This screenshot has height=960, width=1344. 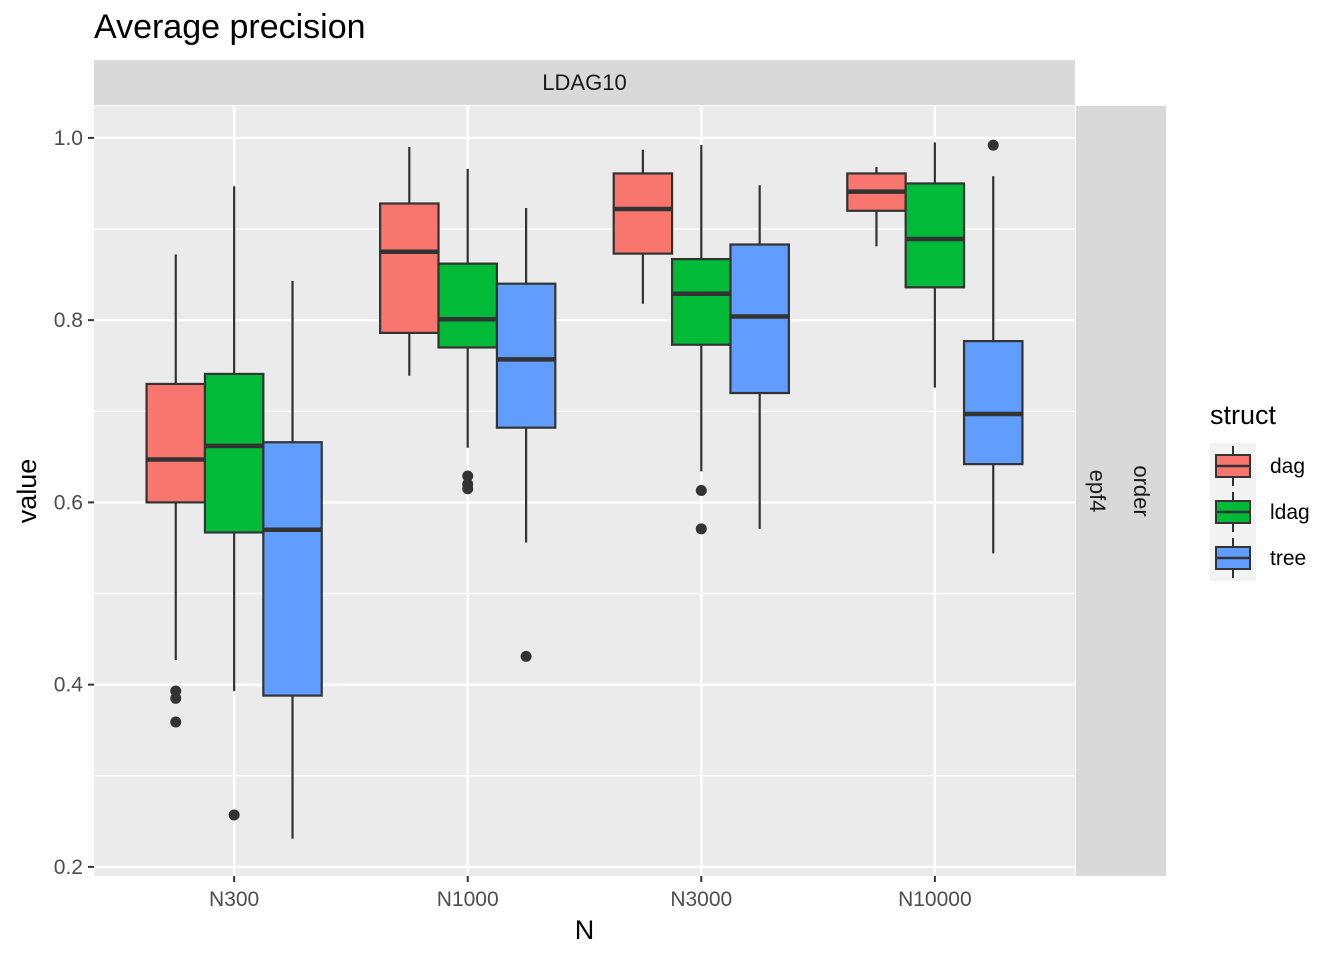 I want to click on legend-key-ldag: ldag, so click(x=1260, y=512).